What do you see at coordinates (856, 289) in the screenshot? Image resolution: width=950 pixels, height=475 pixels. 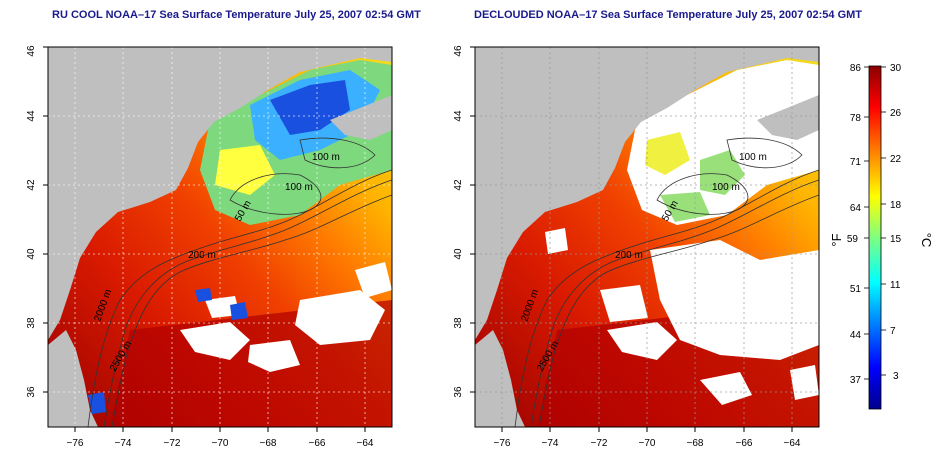 I see `colorbar-f-tick: 51` at bounding box center [856, 289].